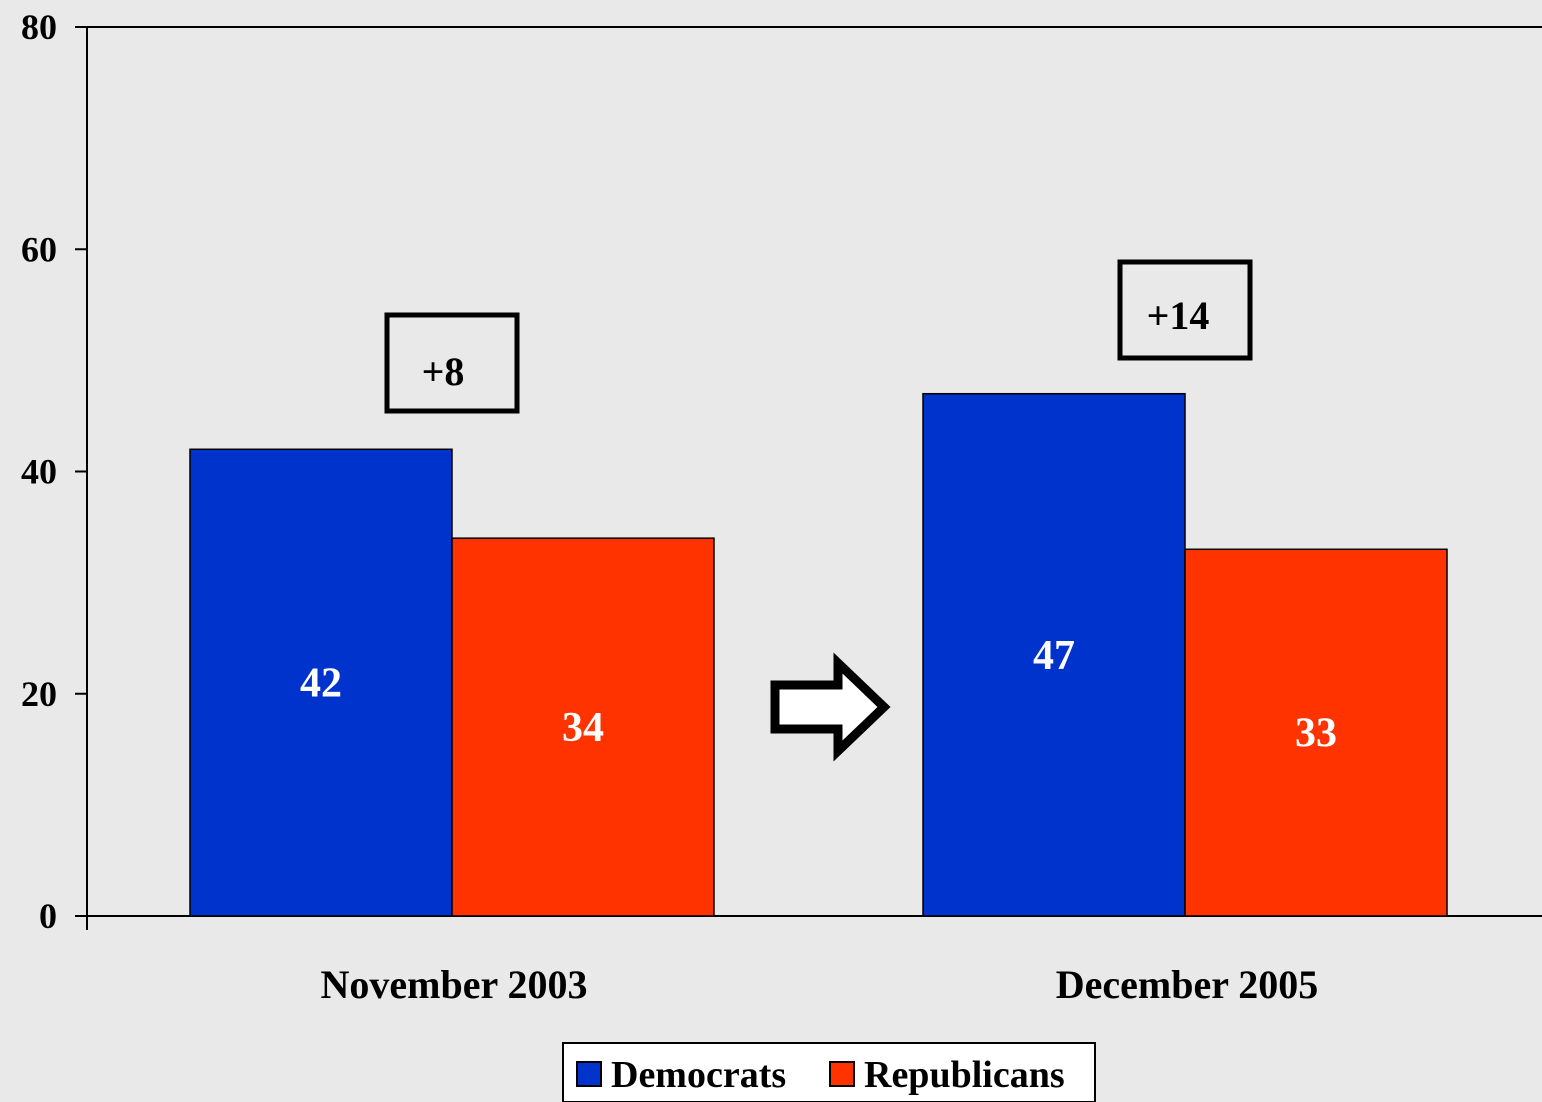 The height and width of the screenshot is (1102, 1542). I want to click on data-label-democrats-1: 47, so click(1054, 656).